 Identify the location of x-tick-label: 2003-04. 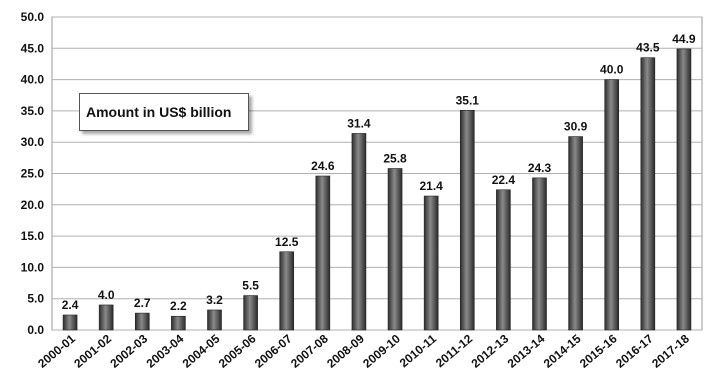
(165, 350).